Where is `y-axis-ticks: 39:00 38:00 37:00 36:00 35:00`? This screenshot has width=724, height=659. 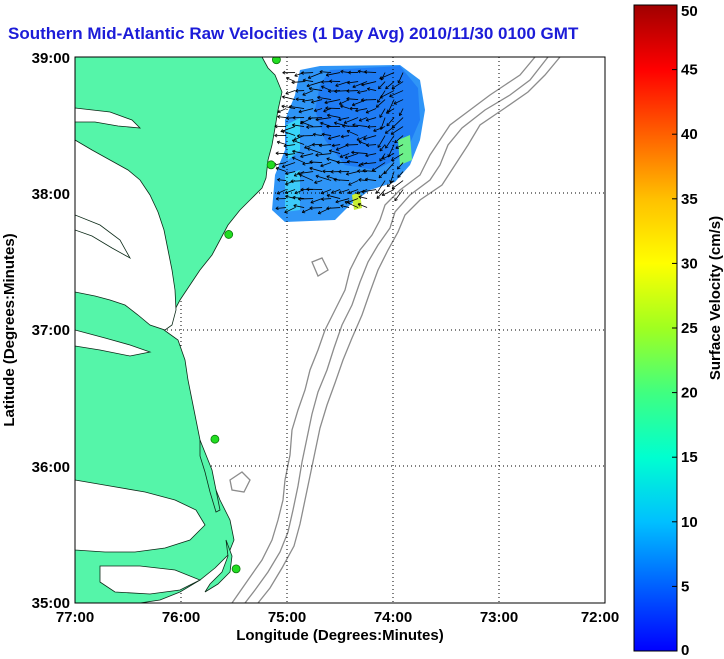 y-axis-ticks: 39:00 38:00 37:00 36:00 35:00 is located at coordinates (51, 331).